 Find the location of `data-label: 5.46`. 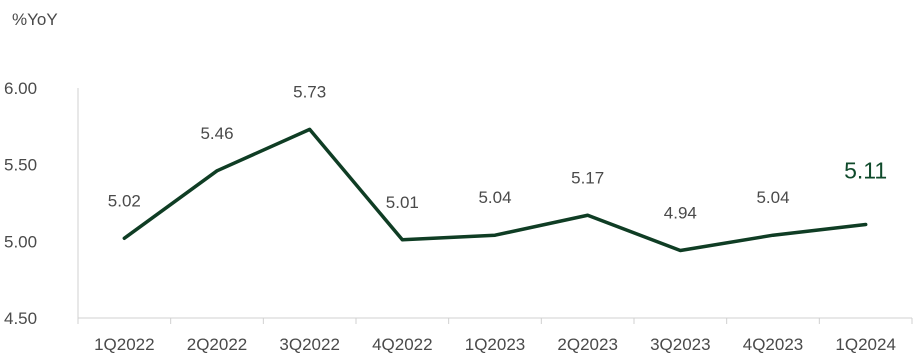

data-label: 5.46 is located at coordinates (216, 133).